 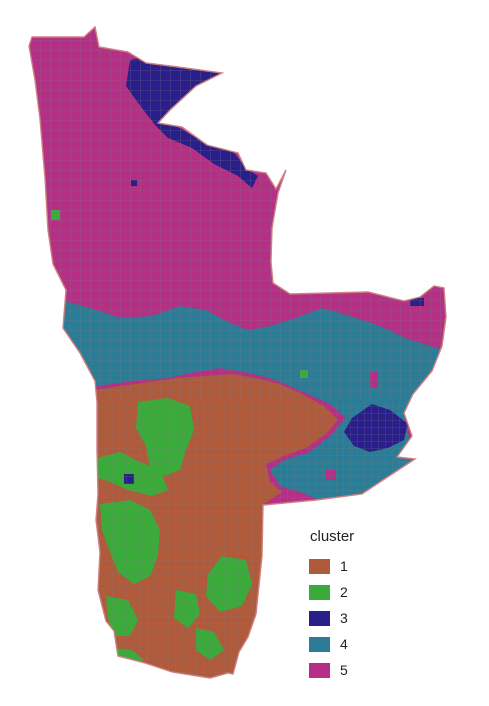 I want to click on legend-label: 3, so click(x=344, y=618).